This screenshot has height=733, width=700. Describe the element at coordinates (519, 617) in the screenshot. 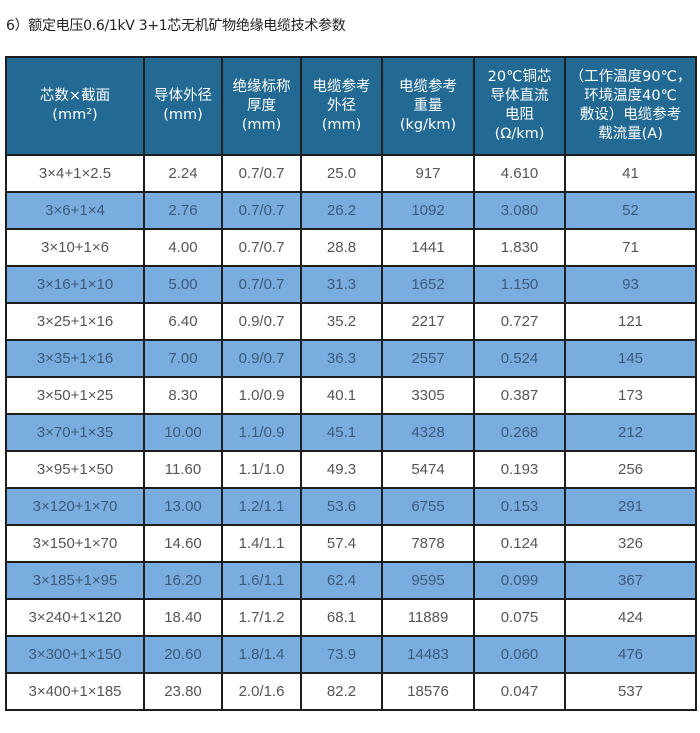

I see `cell-dc-resistance: 0.075` at that location.